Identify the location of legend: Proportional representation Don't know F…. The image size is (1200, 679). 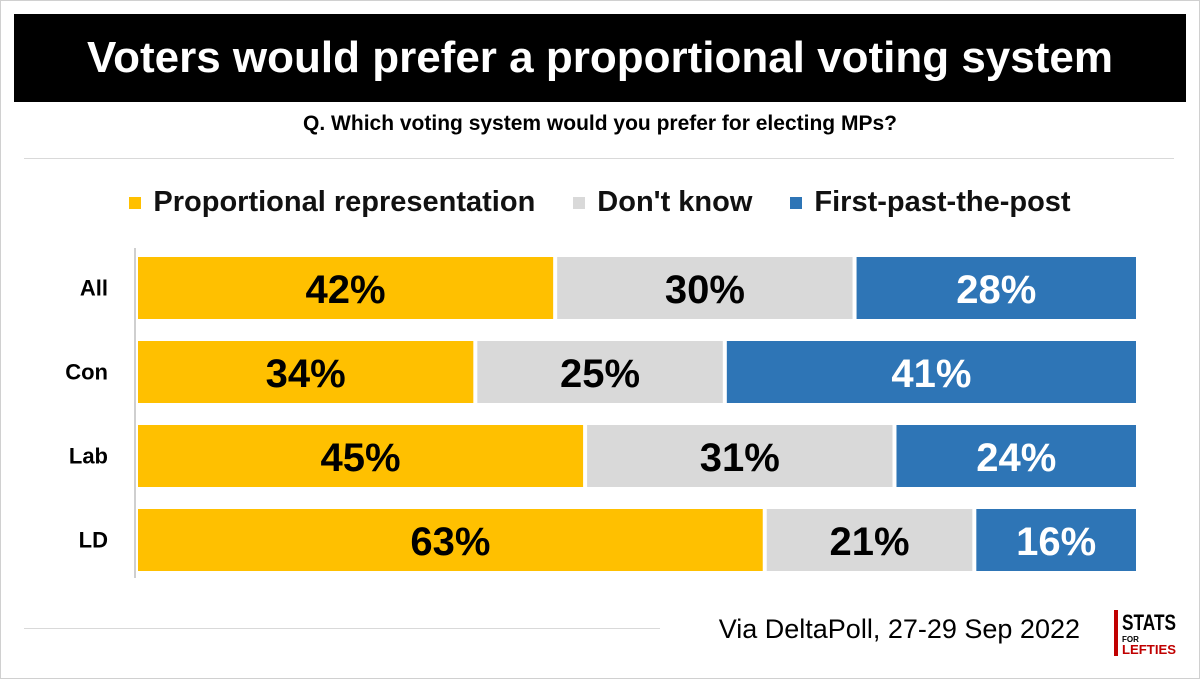
(600, 202).